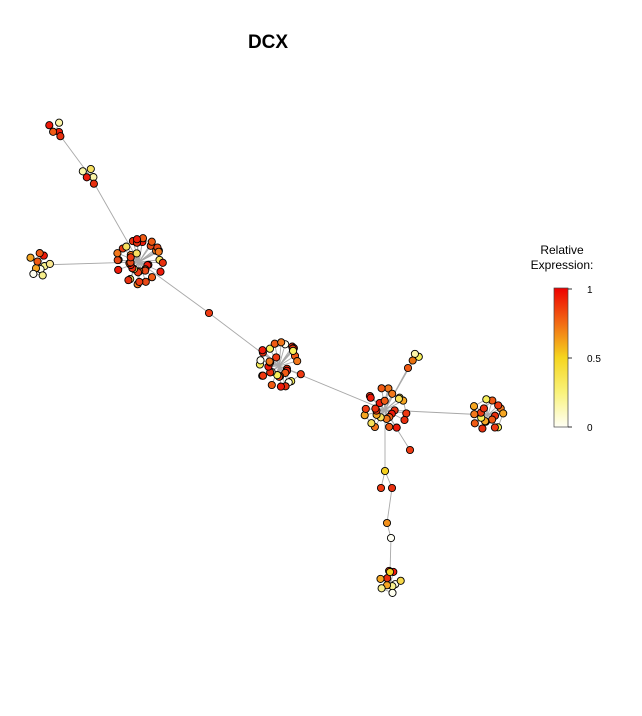  Describe the element at coordinates (562, 265) in the screenshot. I see `legend-title-line2: Expression:` at that location.